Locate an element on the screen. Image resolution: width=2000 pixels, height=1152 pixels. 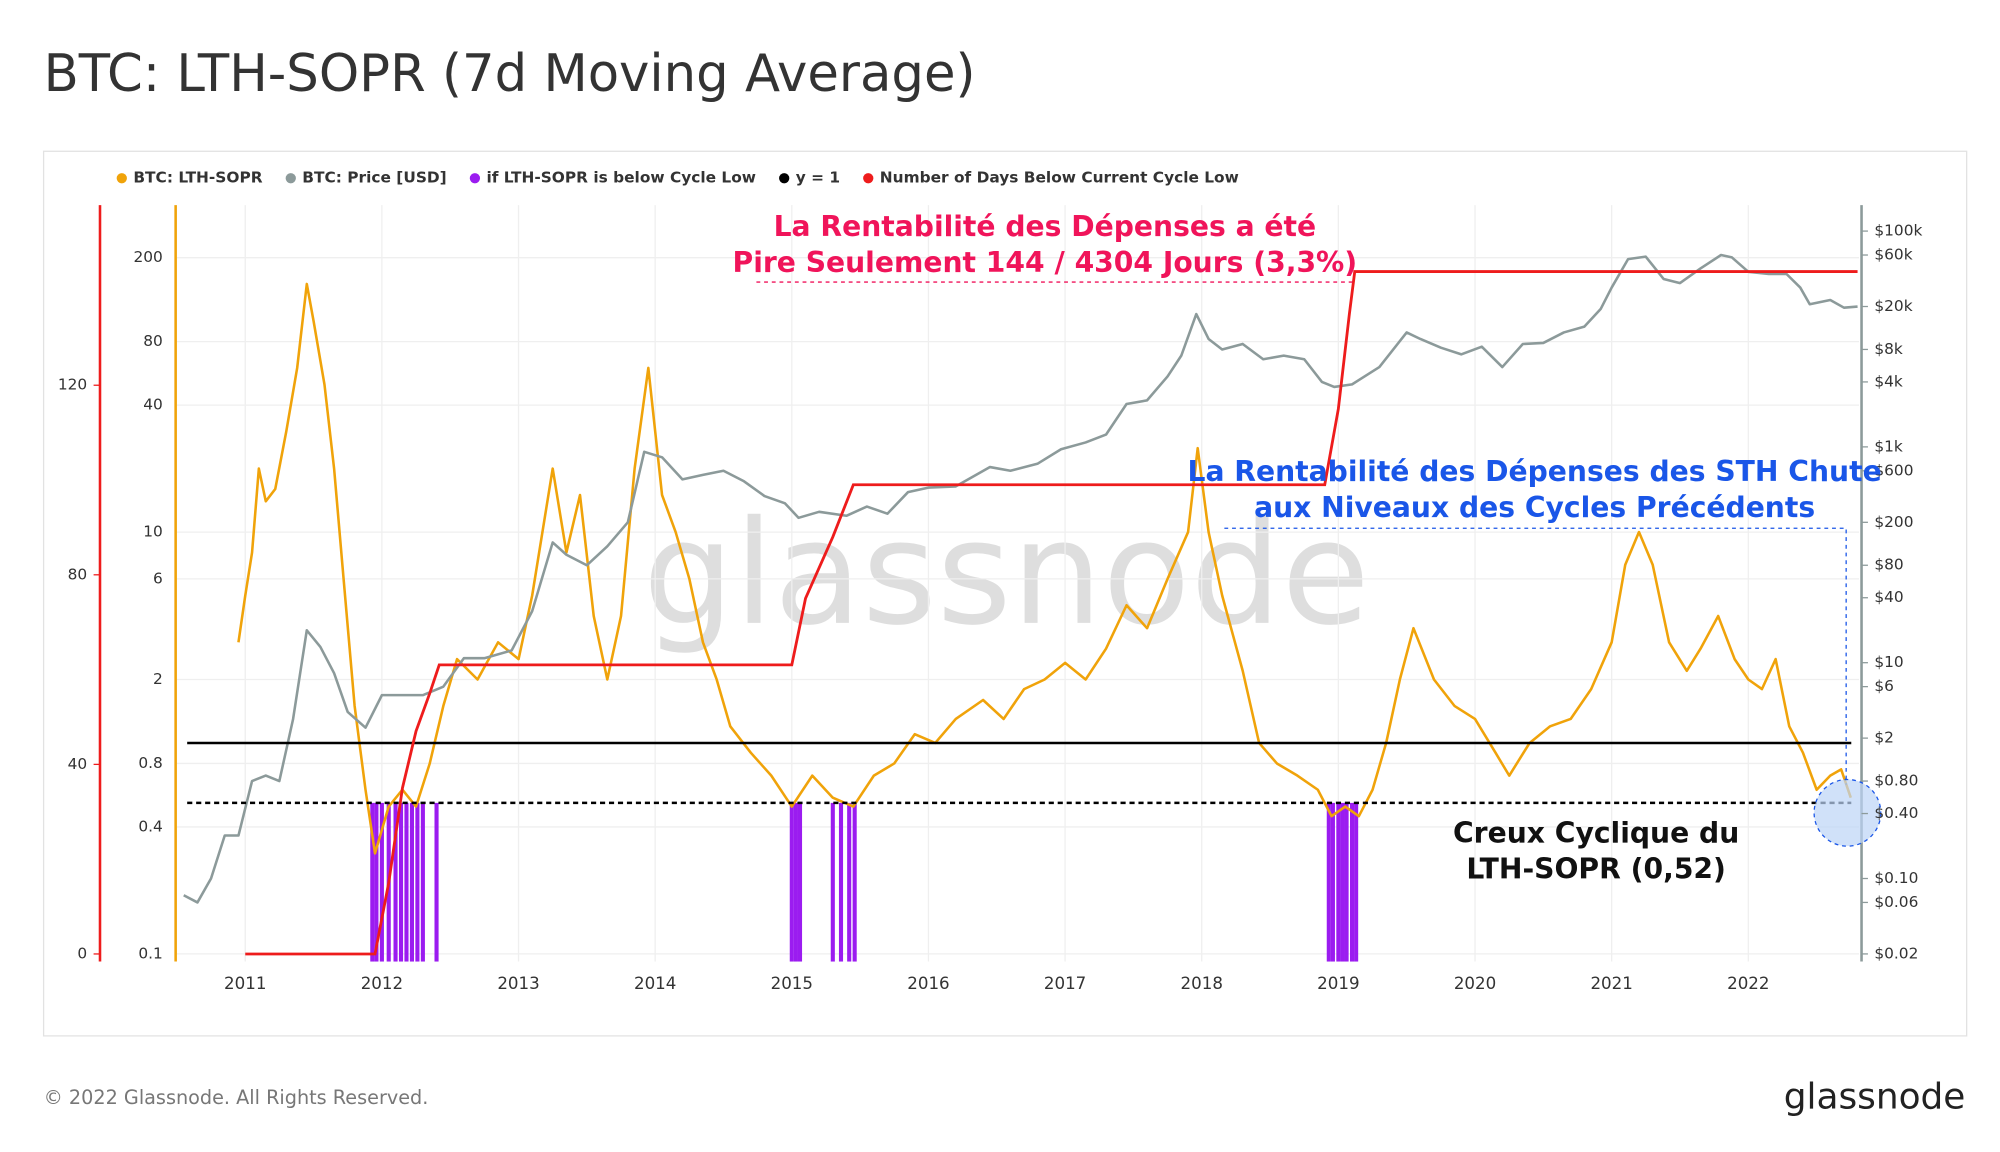
y2-tick-label: $0.80 is located at coordinates (1896, 781).